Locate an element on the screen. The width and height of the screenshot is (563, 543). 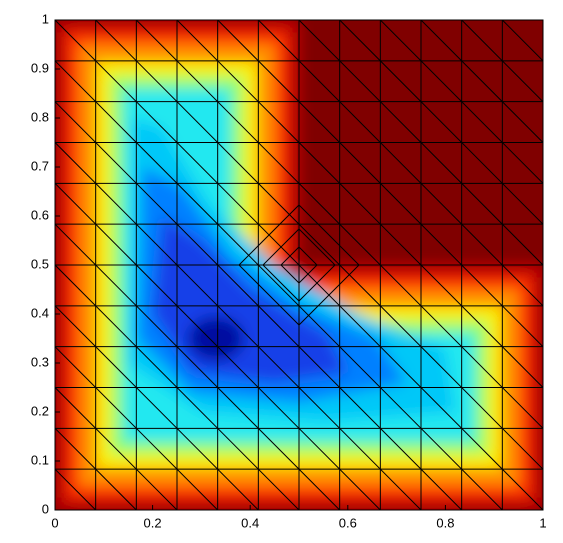
x-tick-label: 0.4 is located at coordinates (250, 522).